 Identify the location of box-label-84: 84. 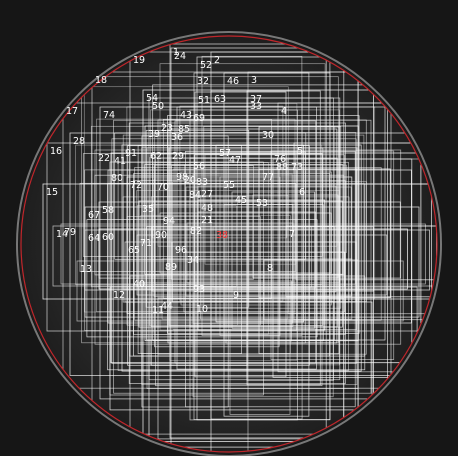
(195, 195).